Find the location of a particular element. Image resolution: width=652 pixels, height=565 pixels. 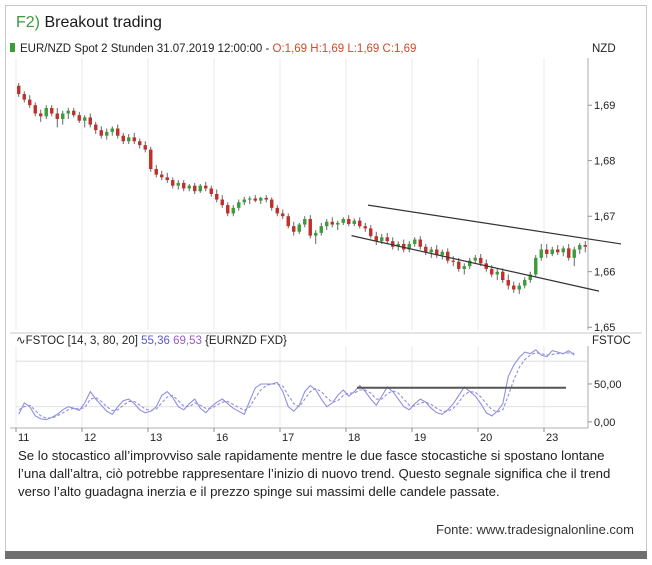

stoch-header-indicator: ∿FSTOC [14, 3, 80, 20] is located at coordinates (78, 341).